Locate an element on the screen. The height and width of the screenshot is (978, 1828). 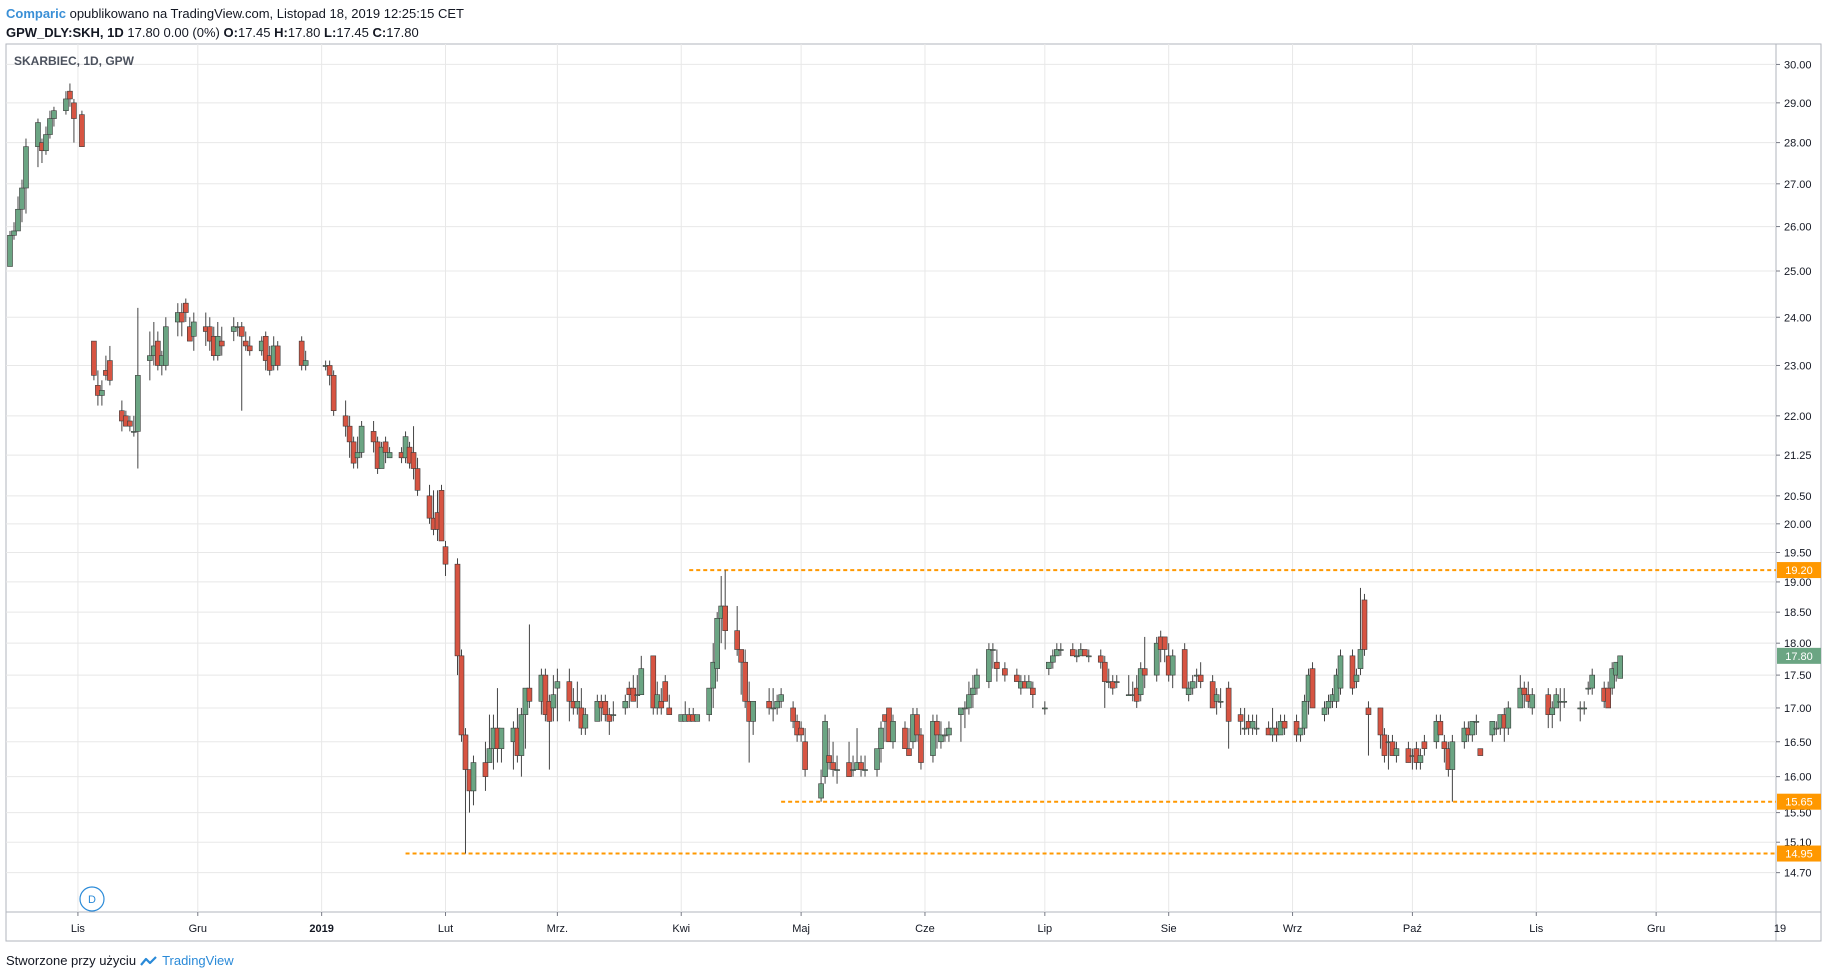
price-tick-label: 24.00 is located at coordinates (1798, 318).